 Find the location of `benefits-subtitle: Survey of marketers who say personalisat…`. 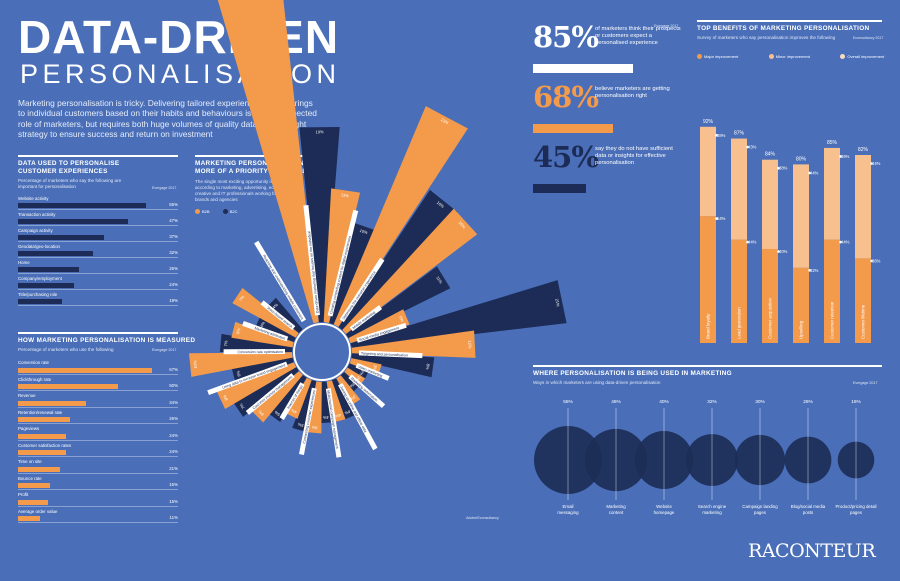

benefits-subtitle: Survey of marketers who say personalisat… is located at coordinates (766, 37).